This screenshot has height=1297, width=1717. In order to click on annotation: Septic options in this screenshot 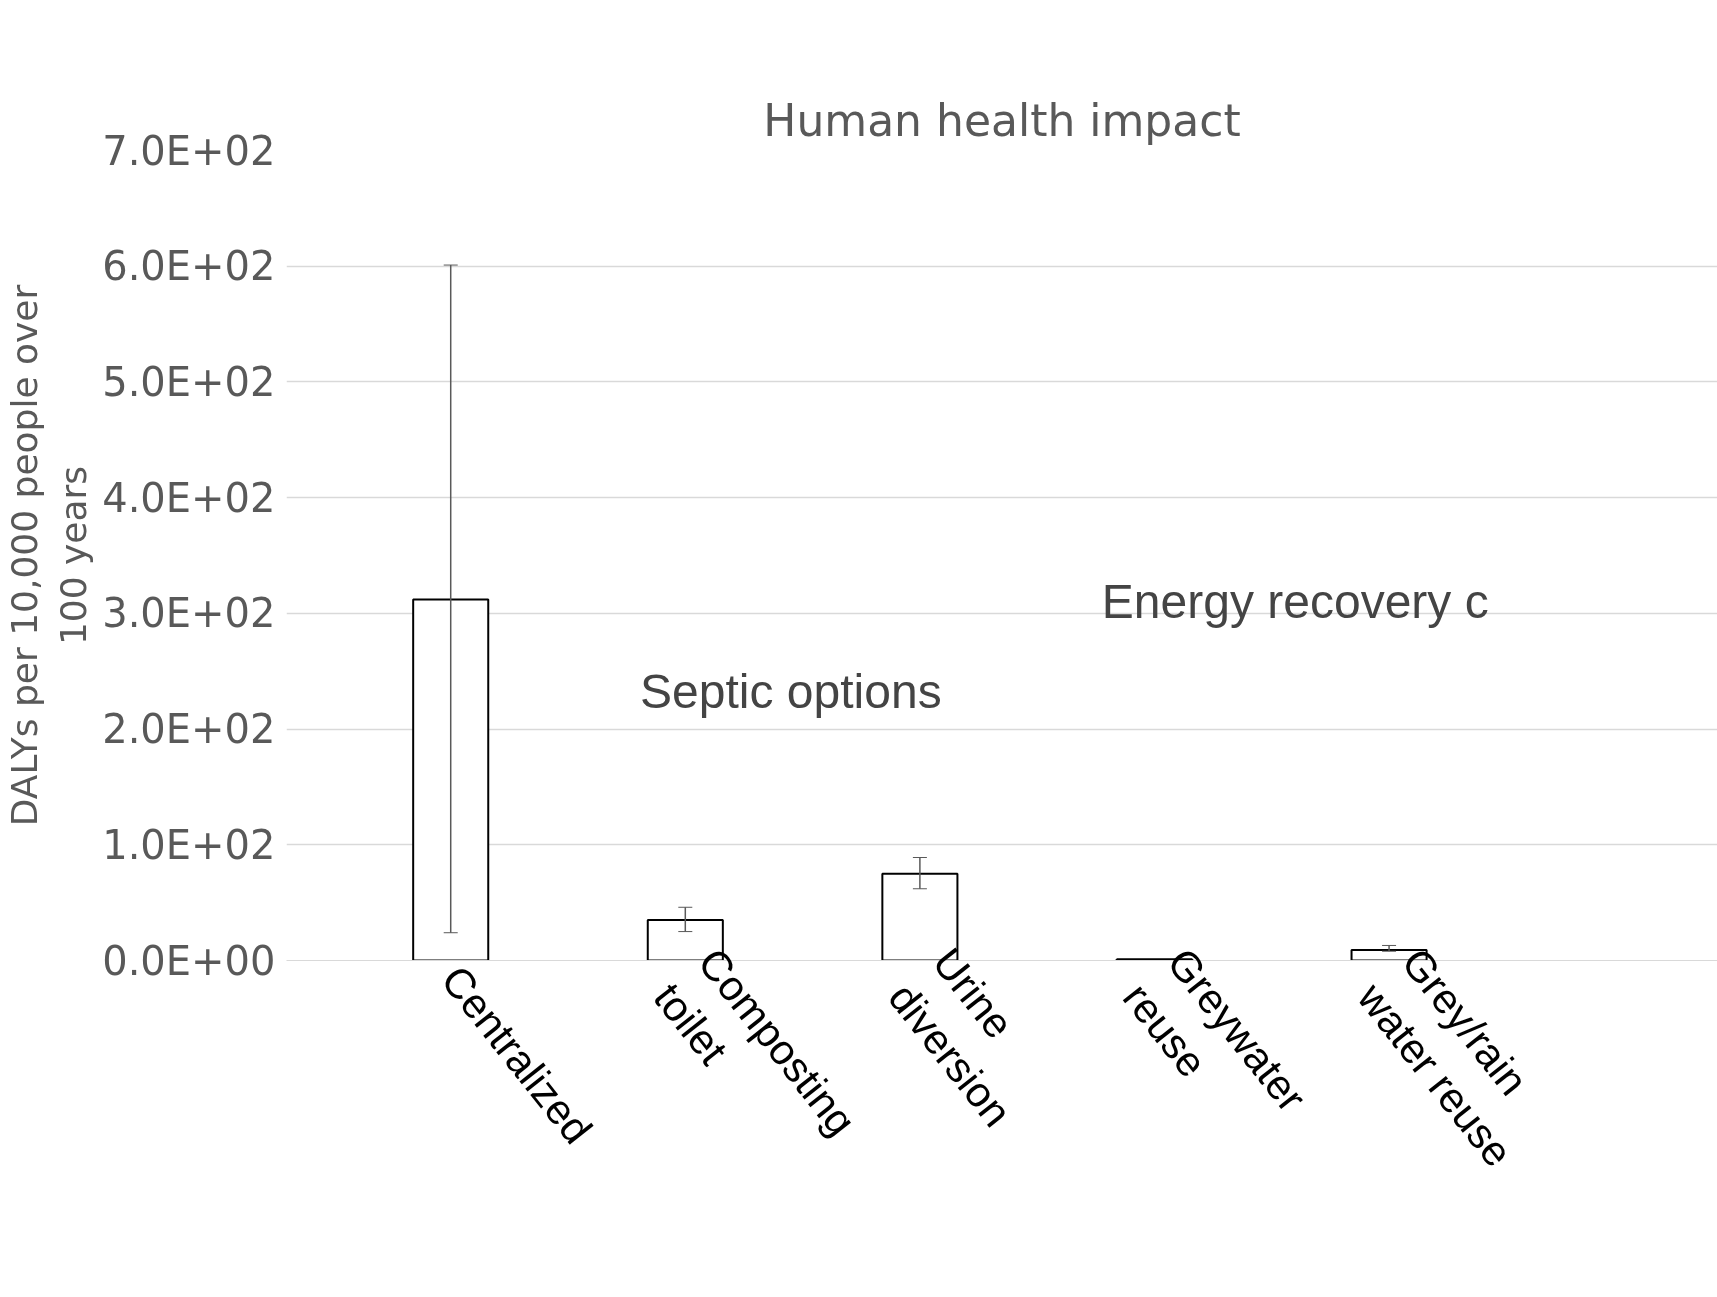, I will do `click(791, 691)`.